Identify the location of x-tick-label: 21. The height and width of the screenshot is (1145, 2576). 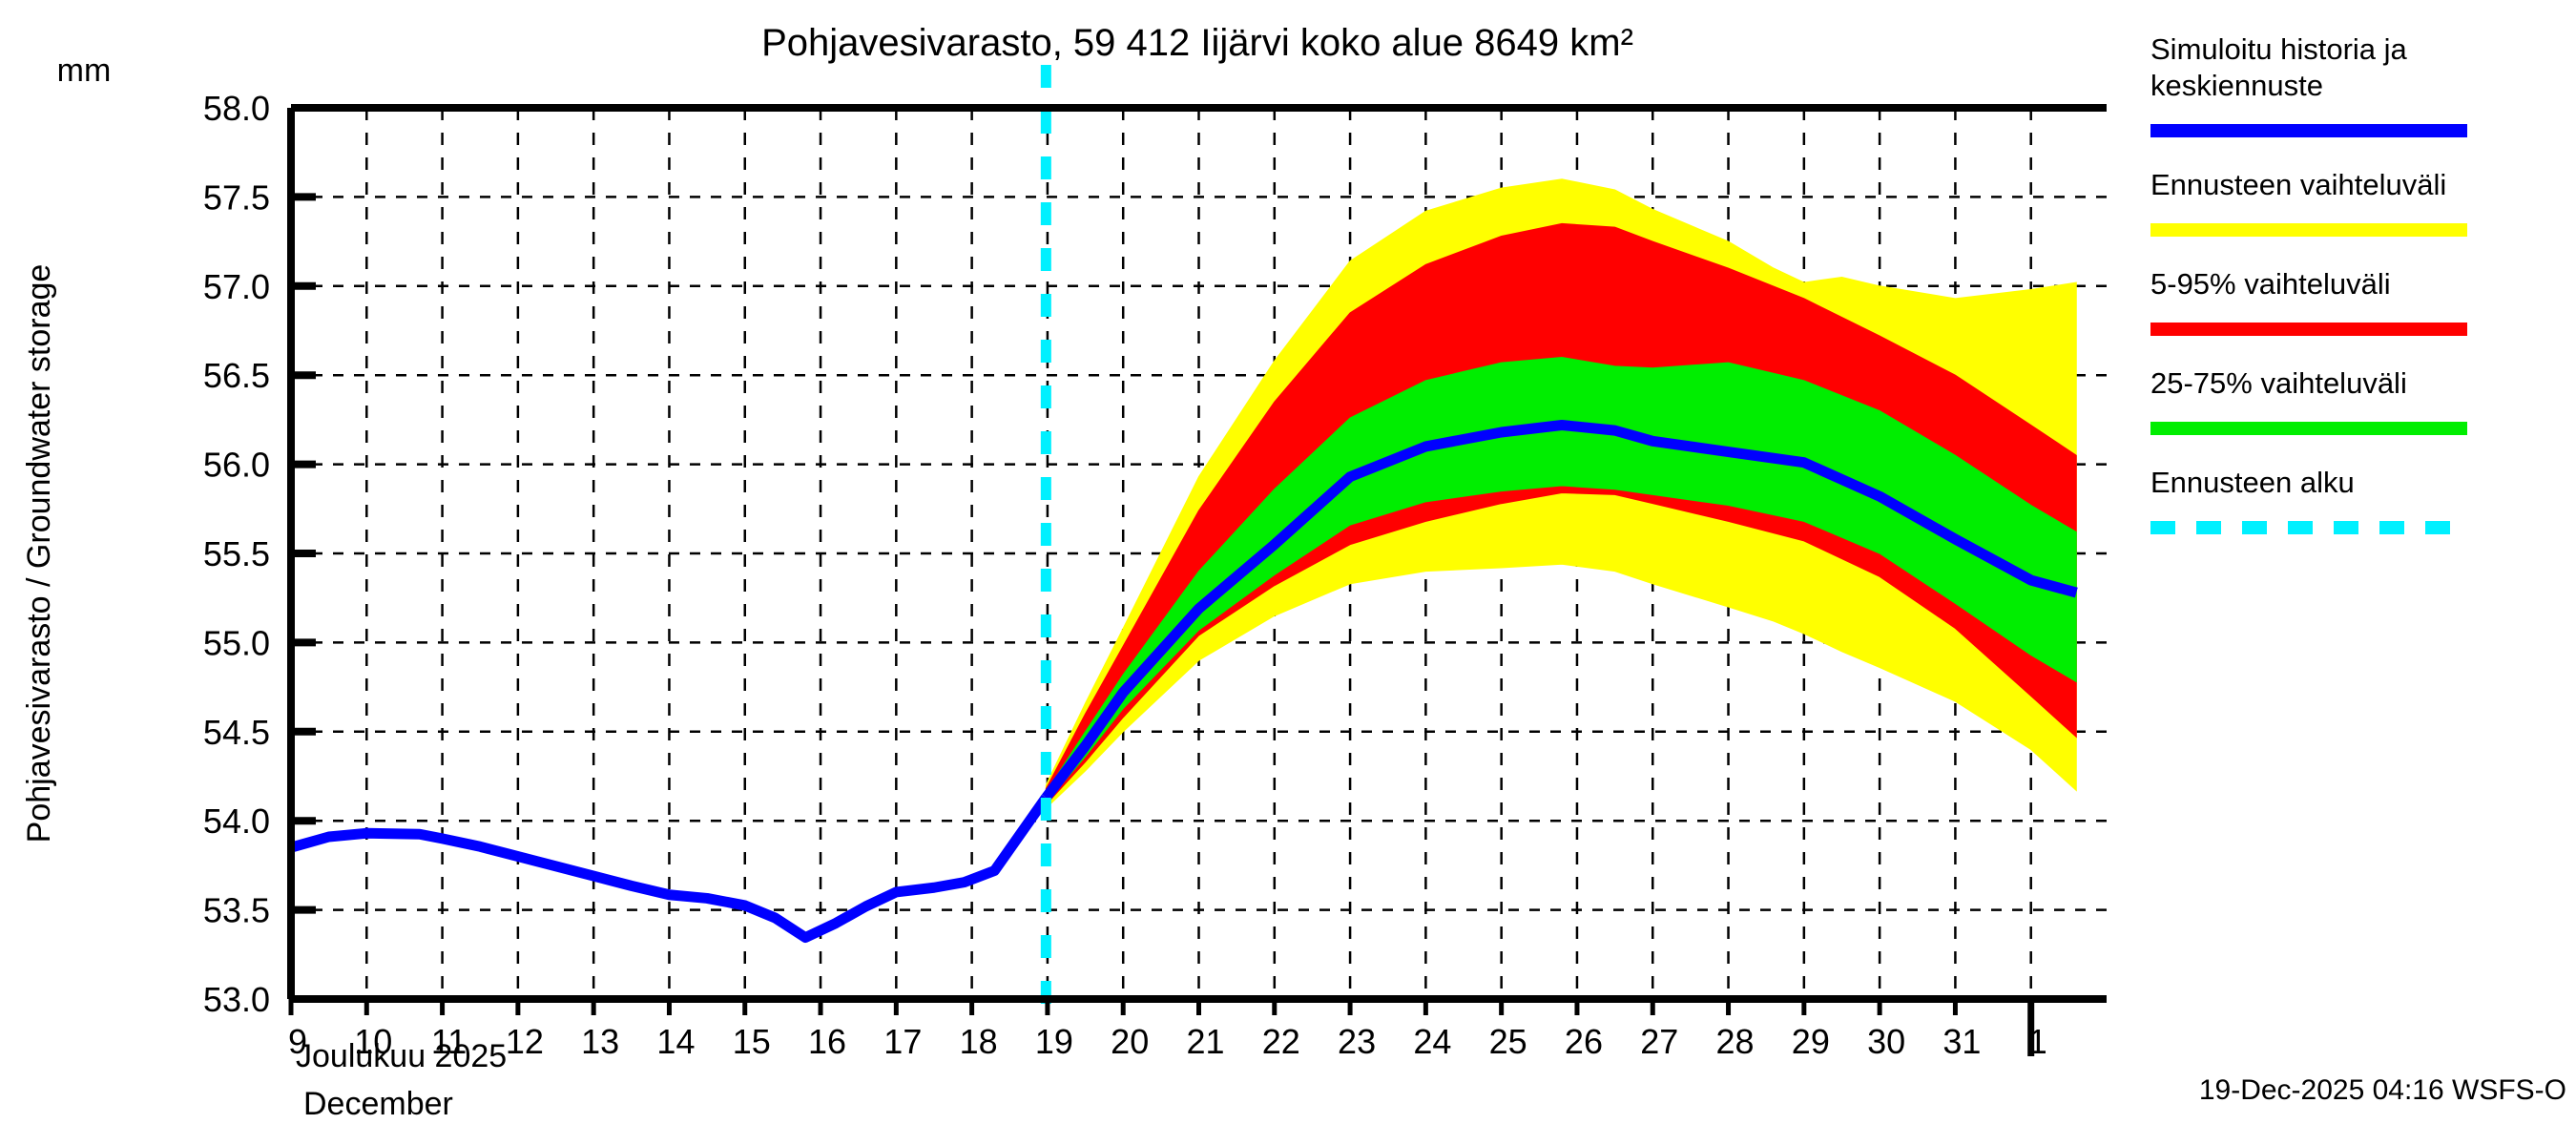
(1205, 1042).